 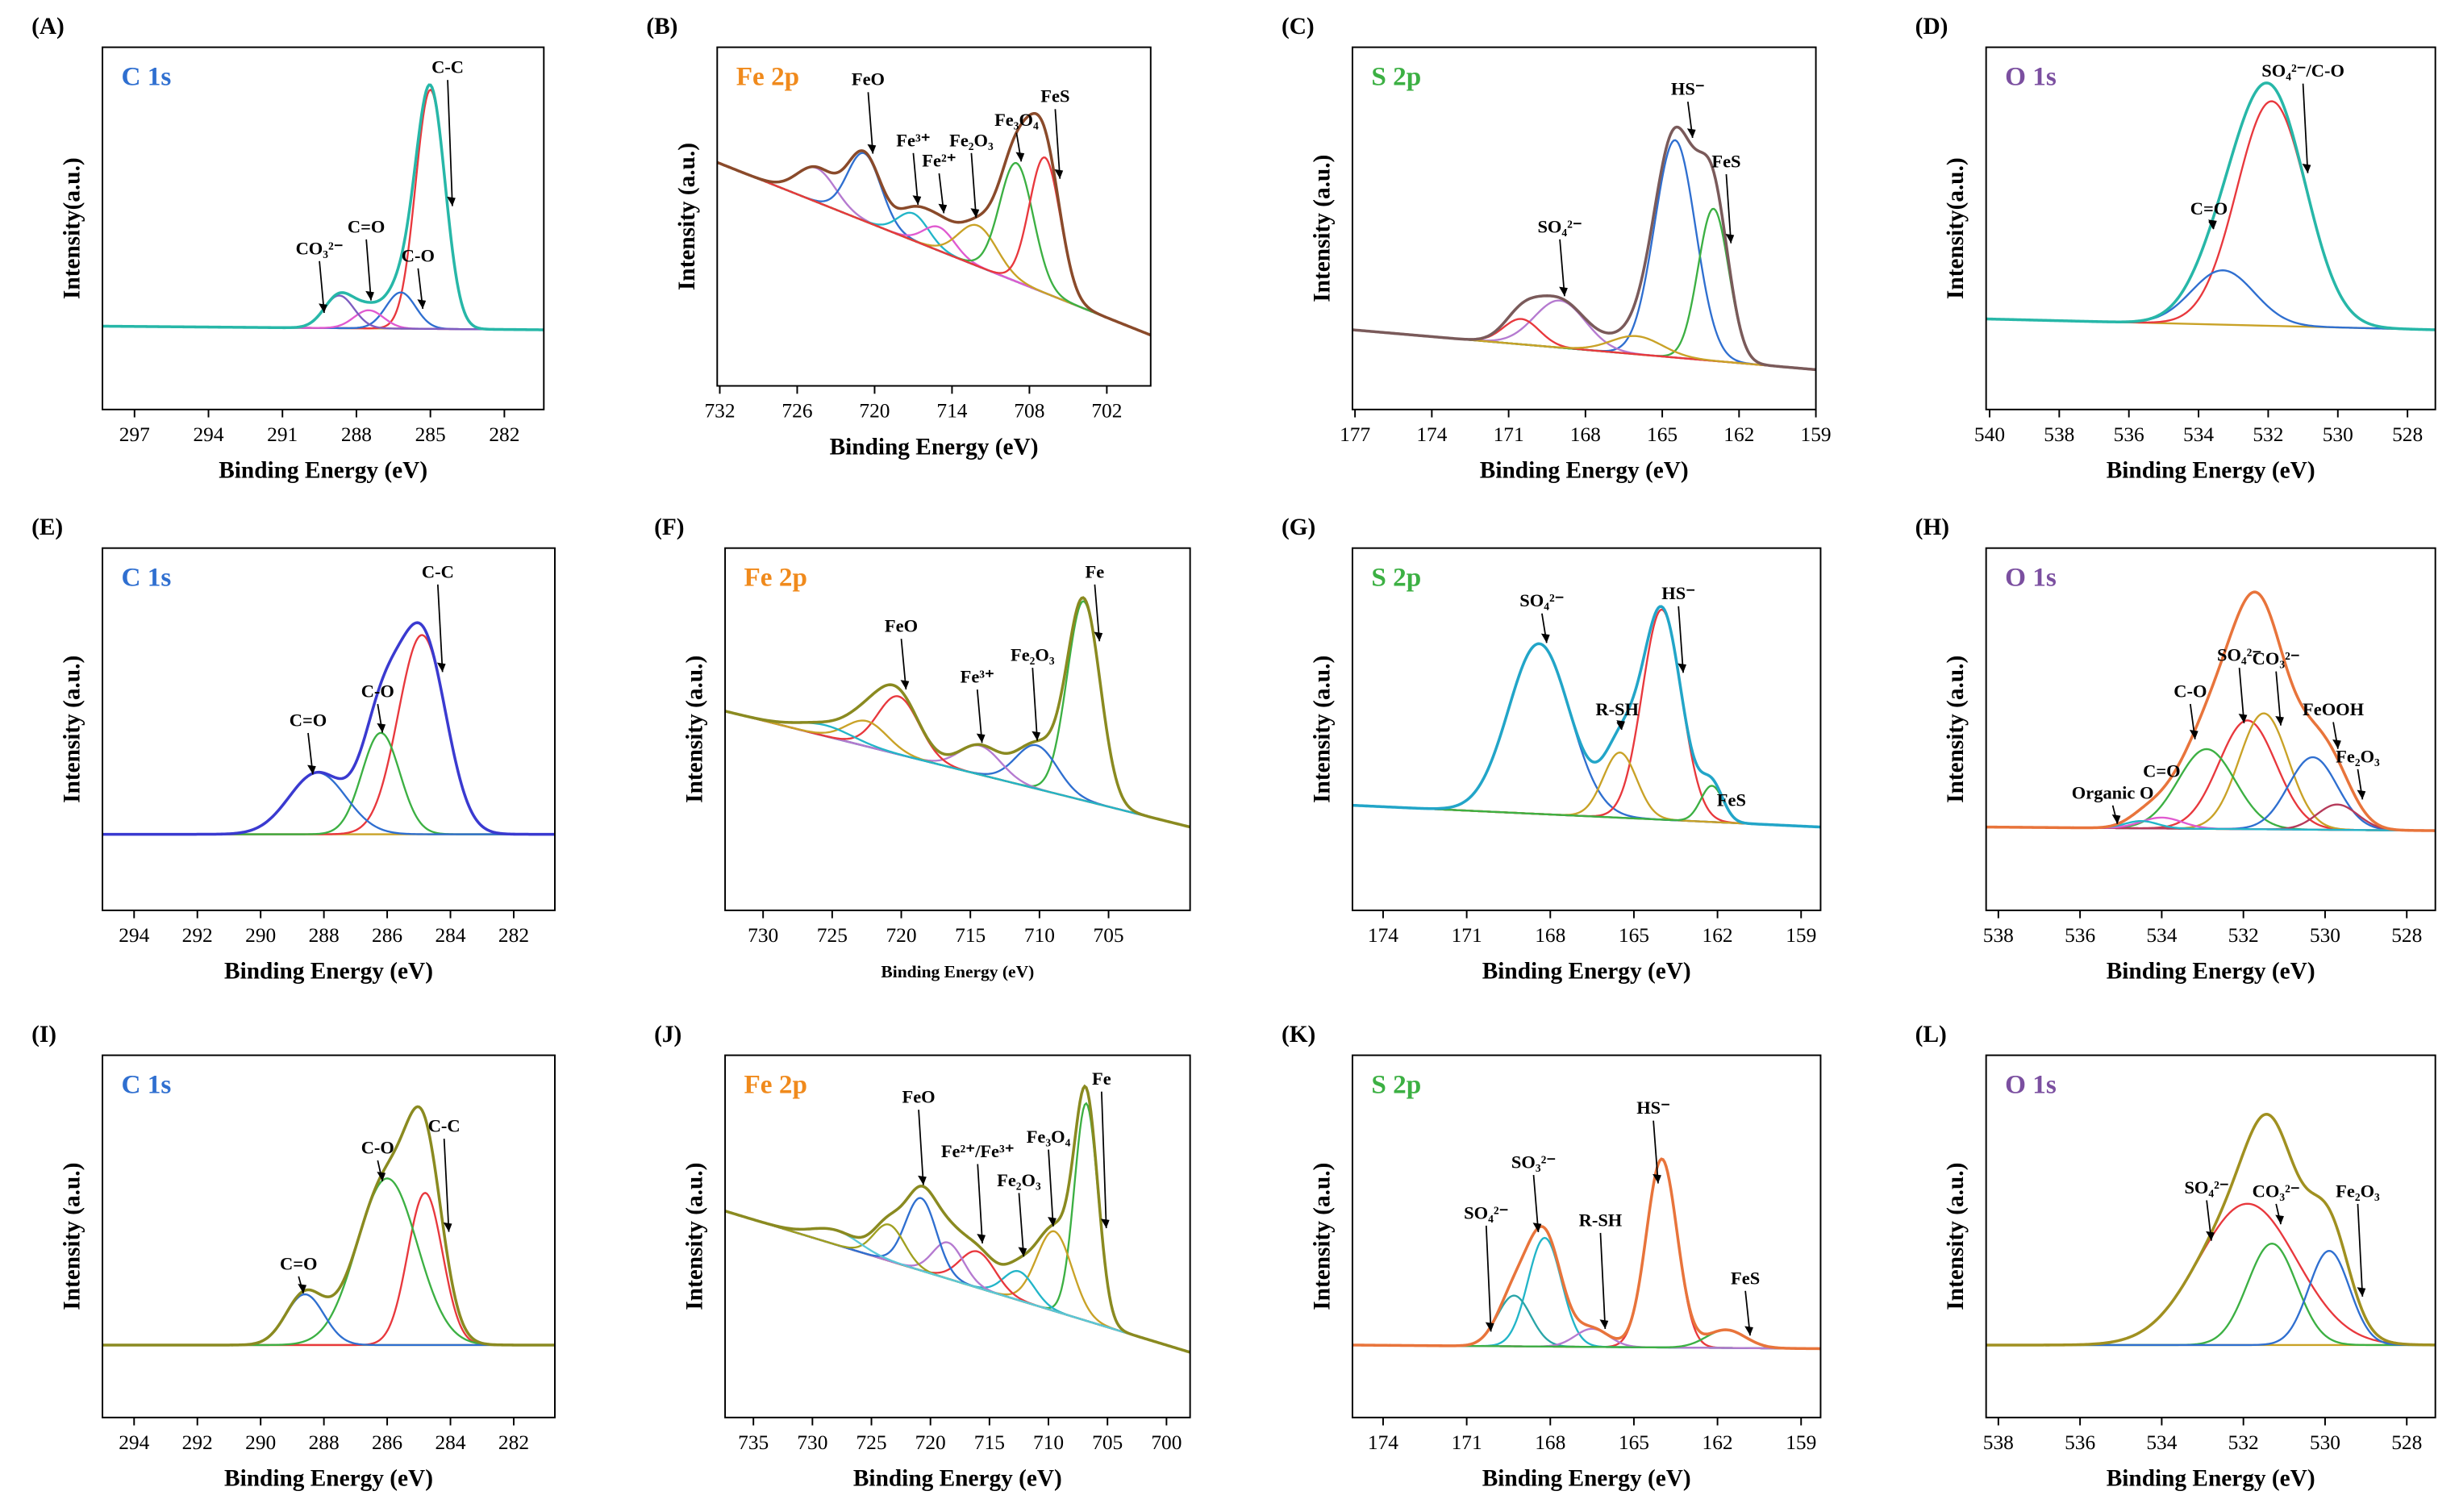 What do you see at coordinates (377, 1148) in the screenshot?
I see `peak-label: C-O` at bounding box center [377, 1148].